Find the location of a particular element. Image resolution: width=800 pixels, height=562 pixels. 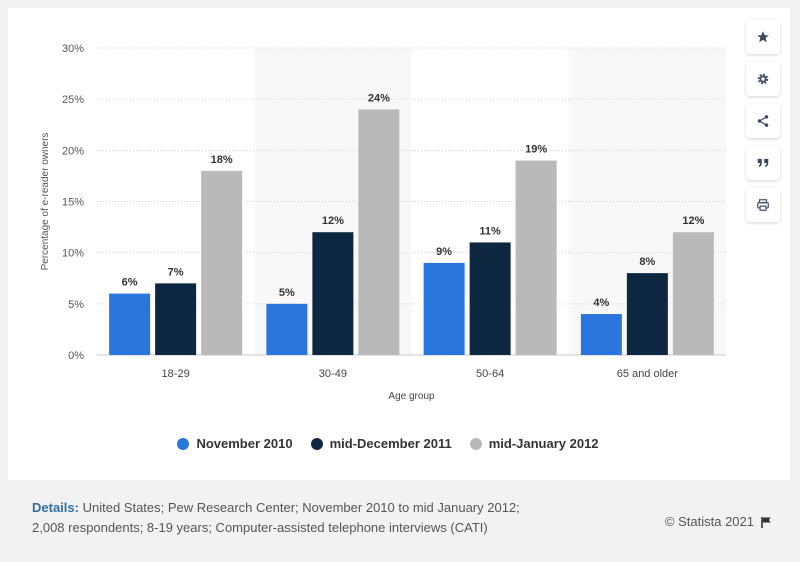

flag-icon is located at coordinates (766, 522).